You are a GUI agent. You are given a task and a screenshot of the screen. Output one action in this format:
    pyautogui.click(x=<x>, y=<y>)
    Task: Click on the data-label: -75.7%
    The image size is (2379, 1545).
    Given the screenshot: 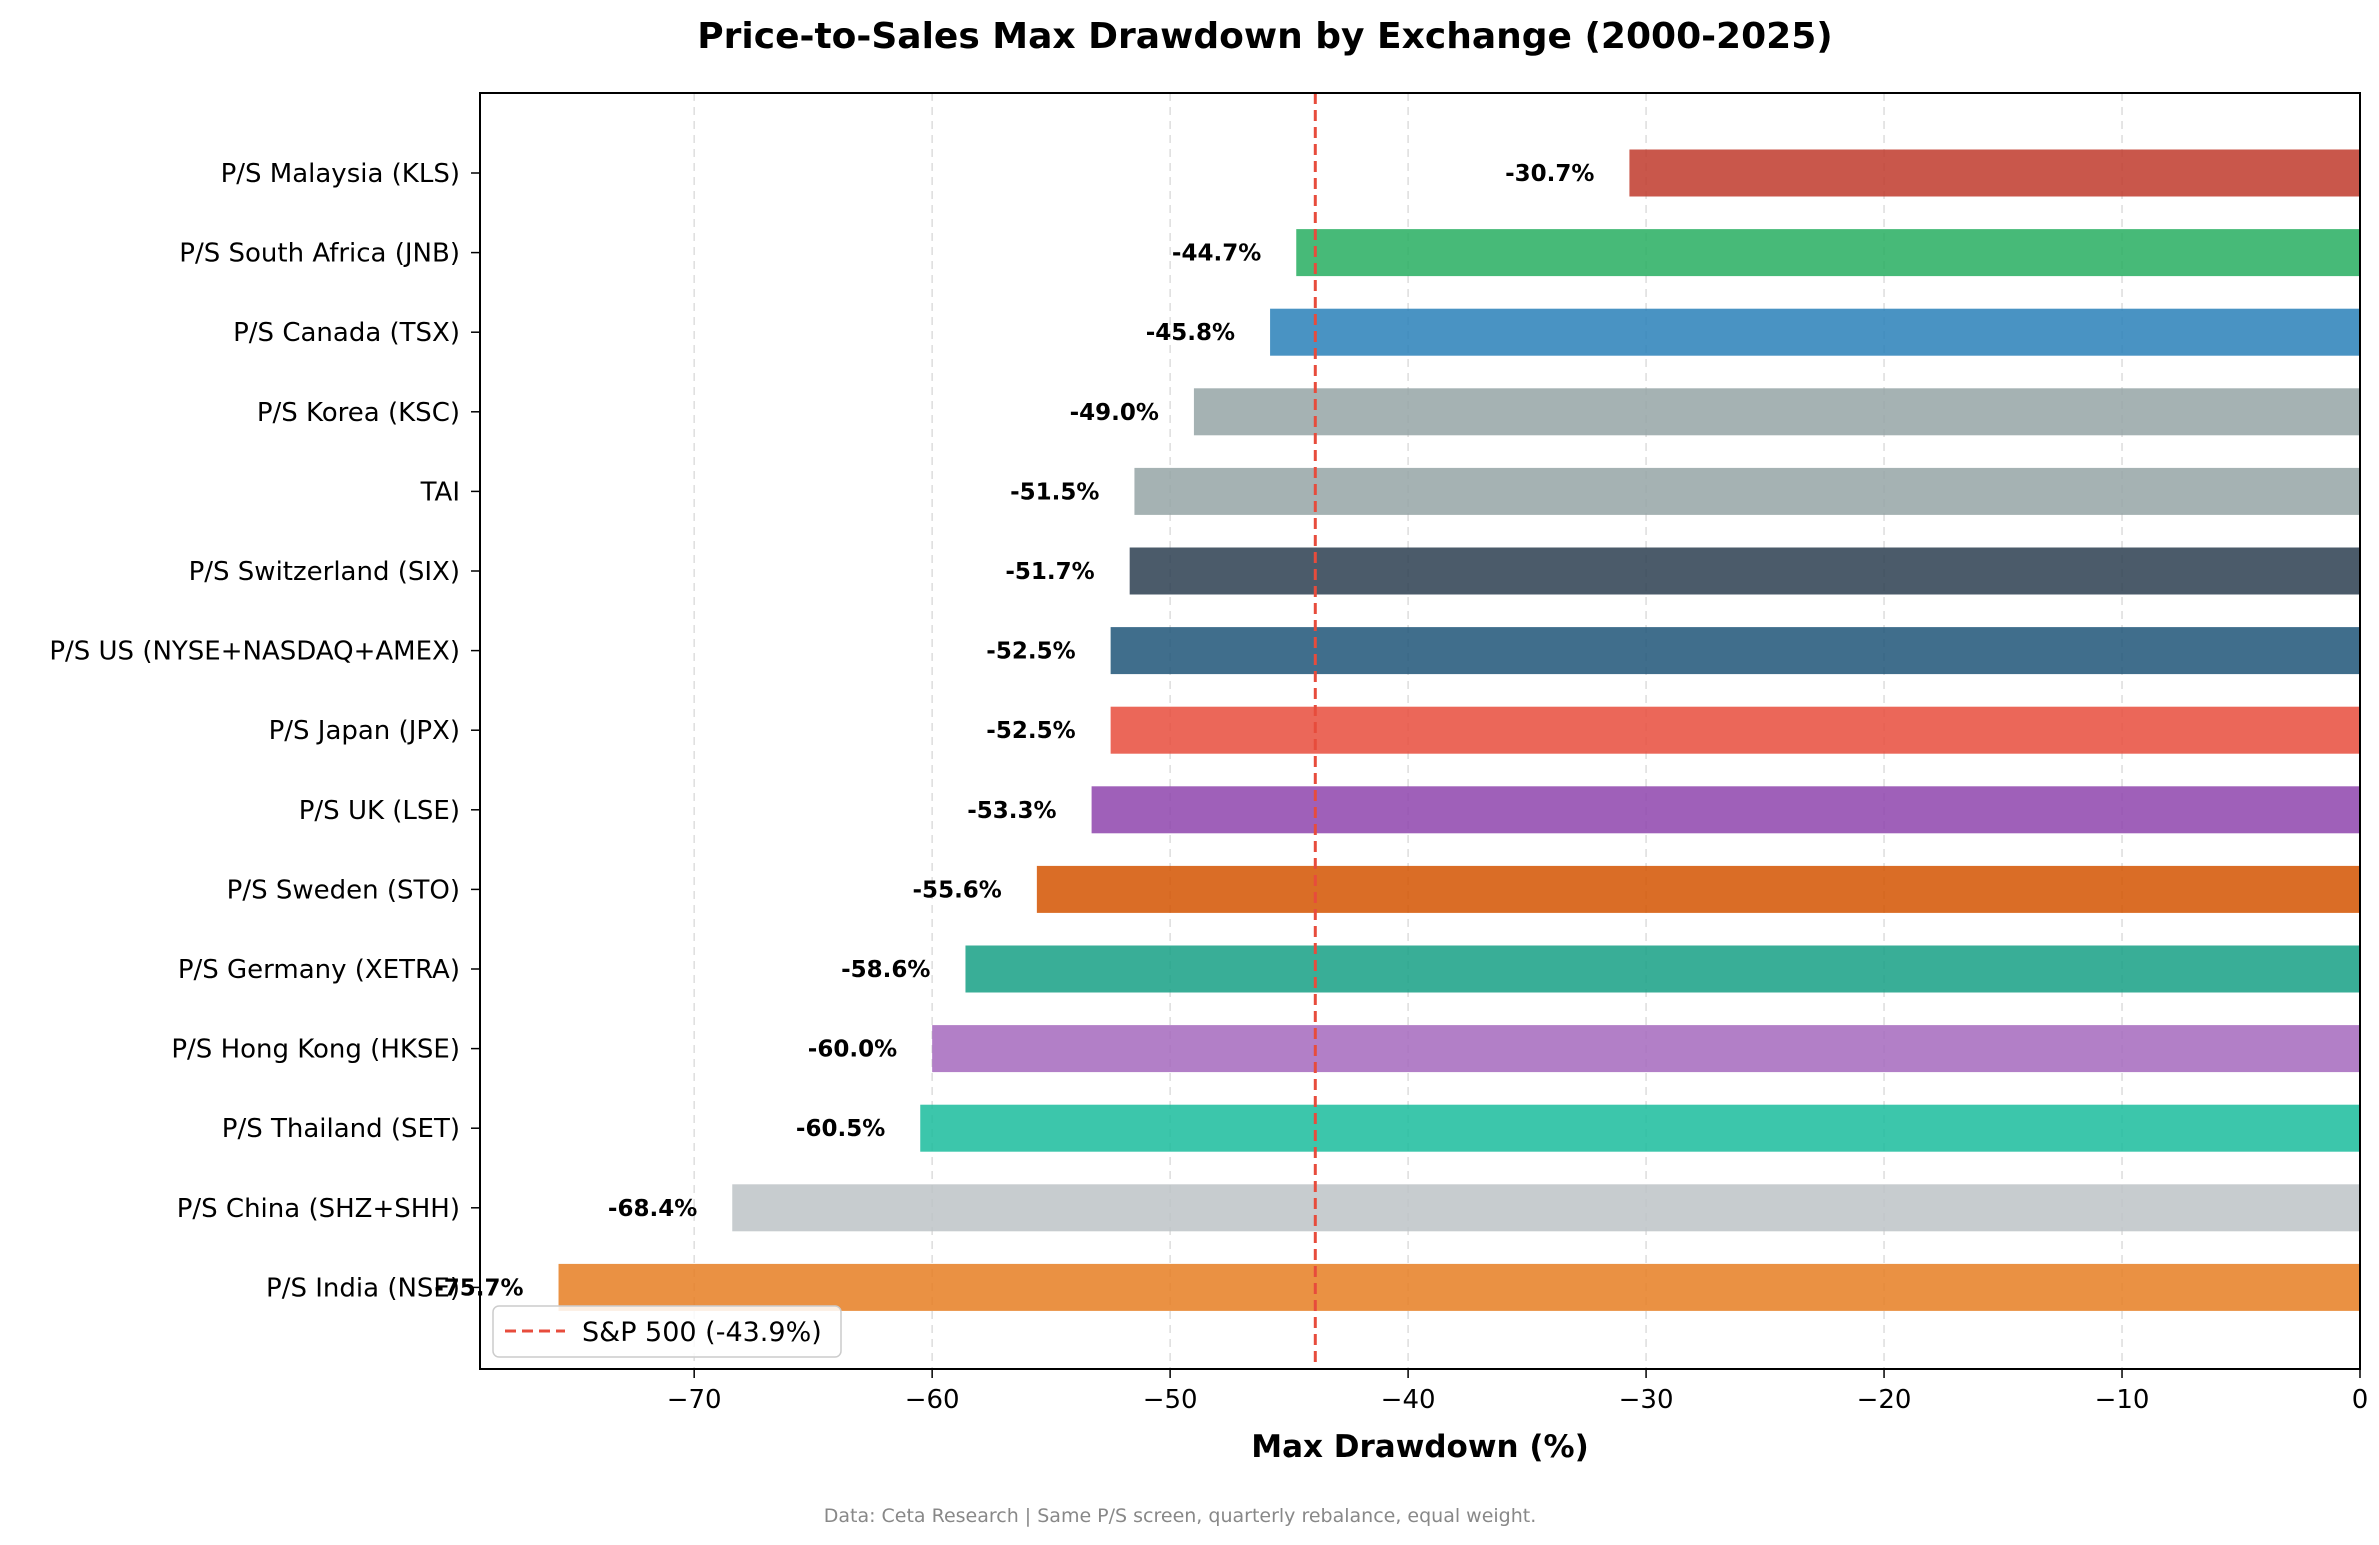 What is the action you would take?
    pyautogui.click(x=478, y=1288)
    